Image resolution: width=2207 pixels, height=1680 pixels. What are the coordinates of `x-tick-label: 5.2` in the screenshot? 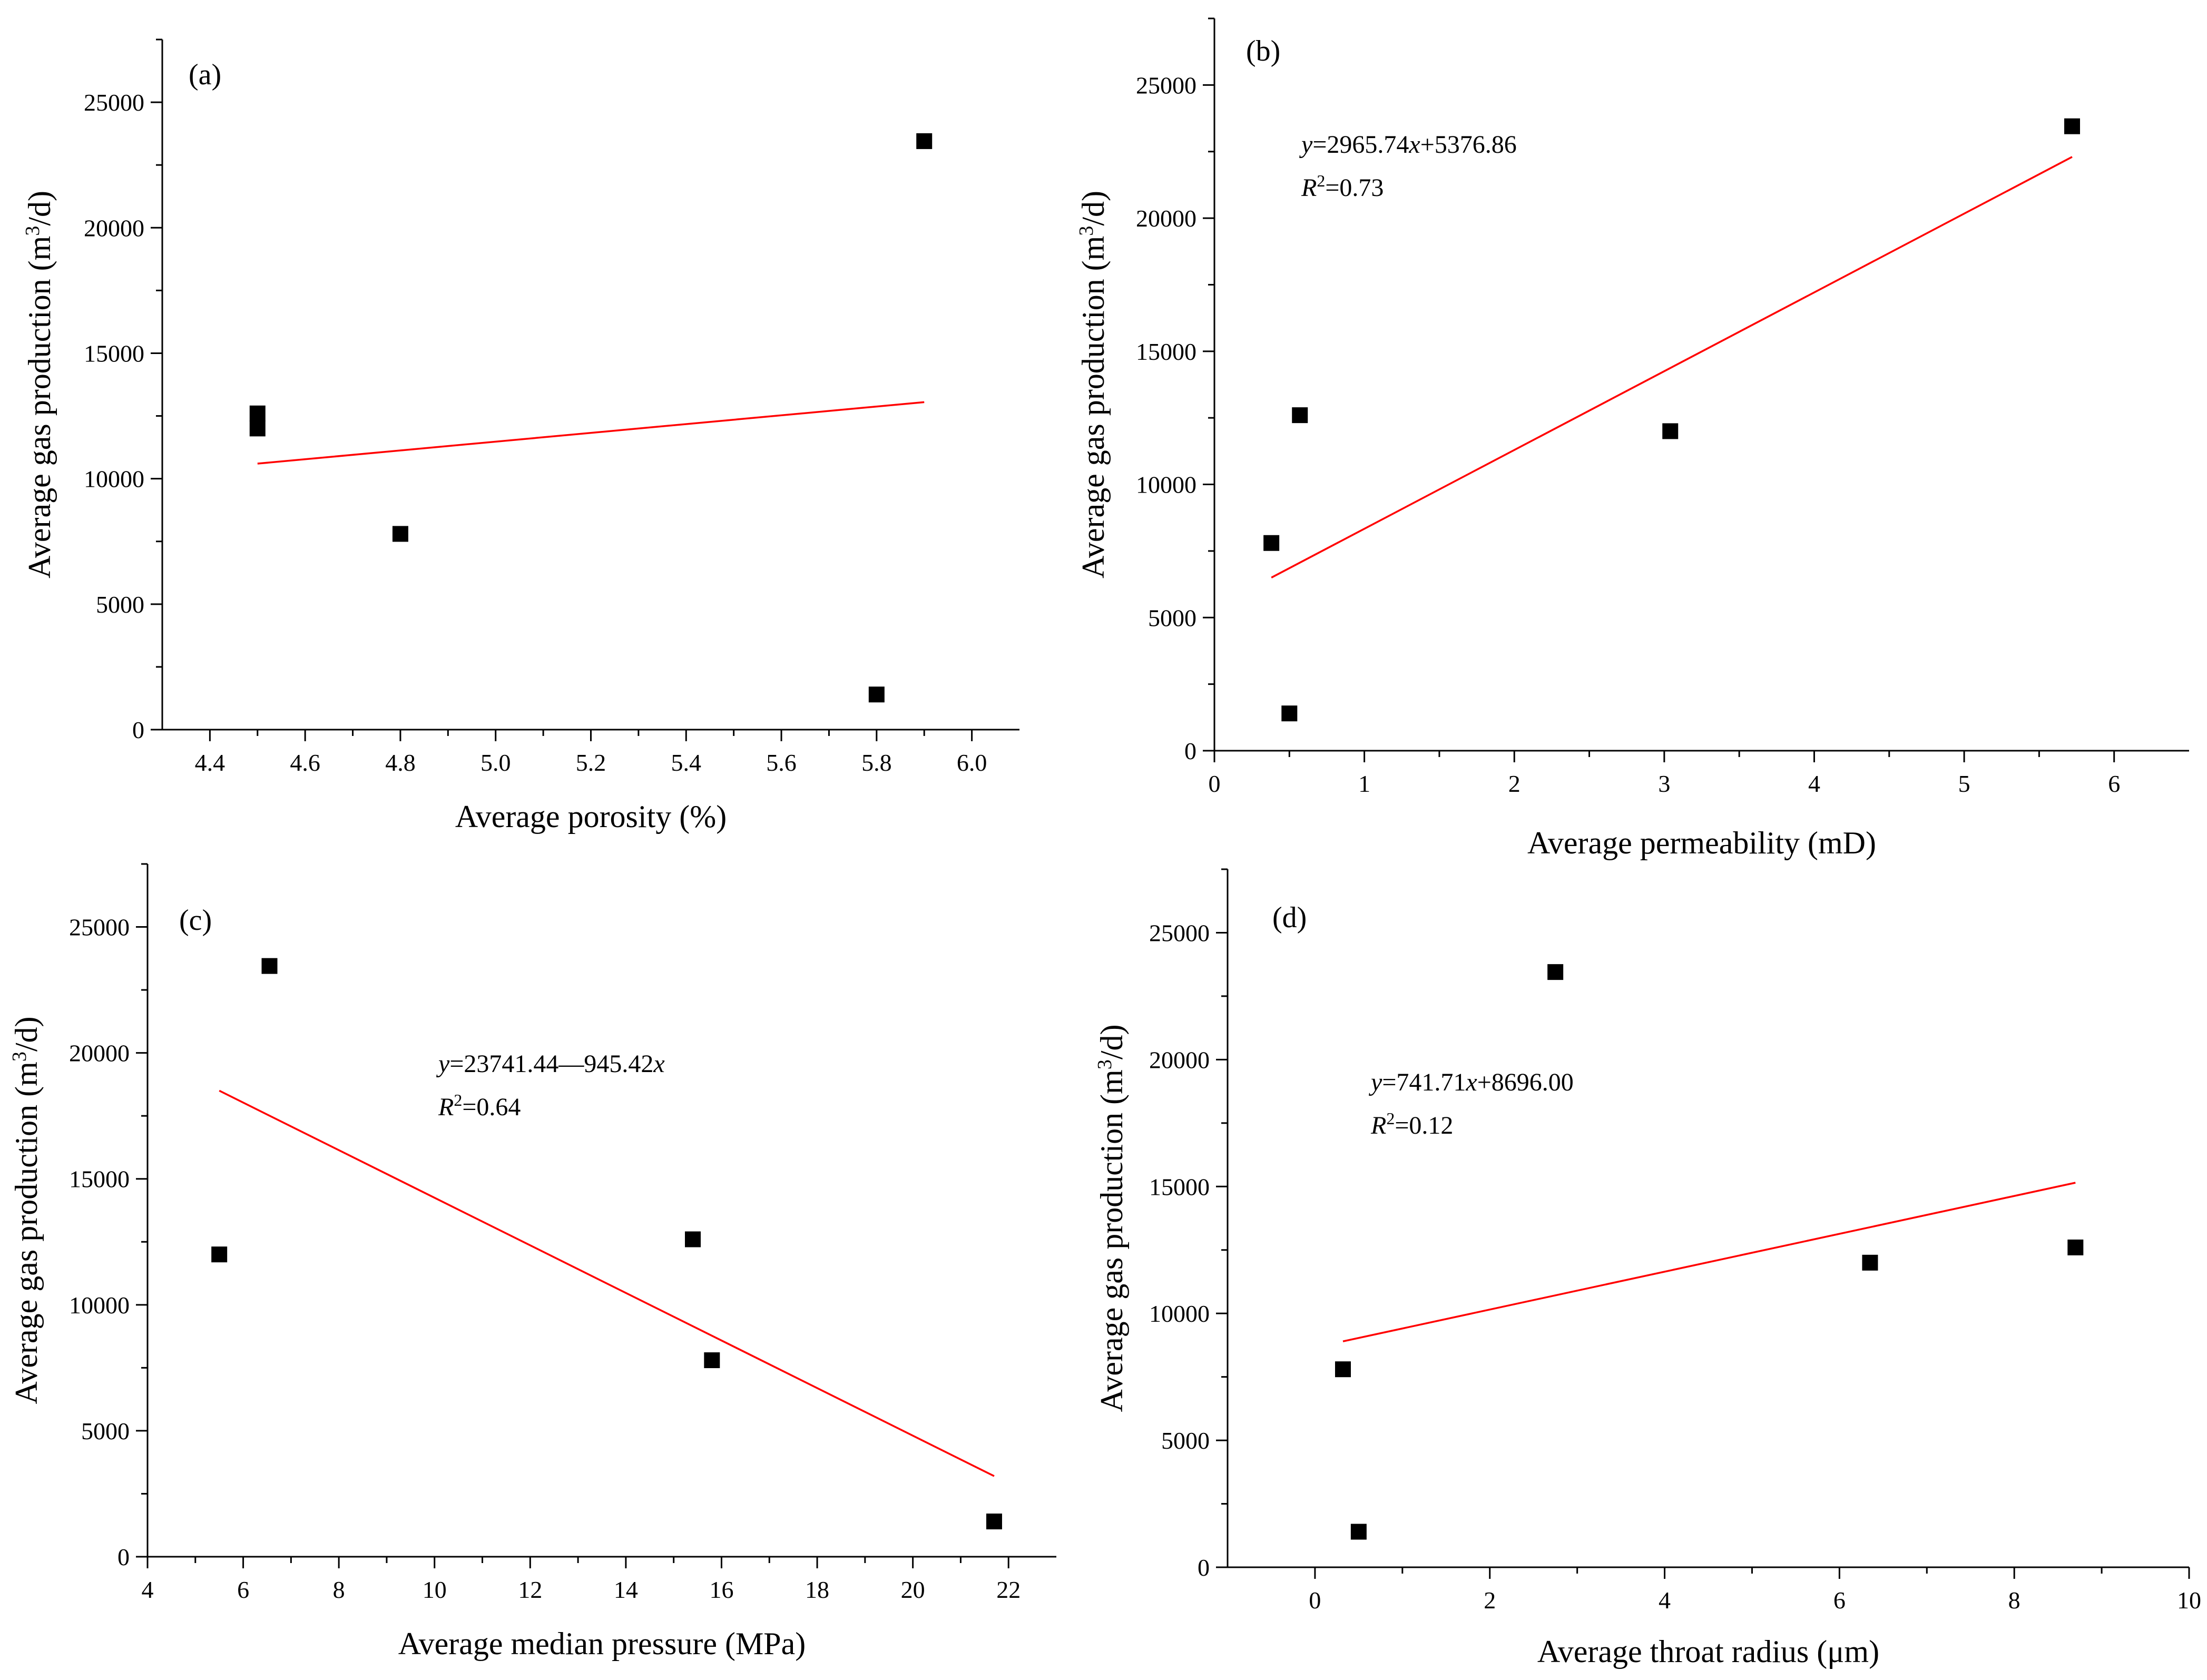 It's located at (591, 762).